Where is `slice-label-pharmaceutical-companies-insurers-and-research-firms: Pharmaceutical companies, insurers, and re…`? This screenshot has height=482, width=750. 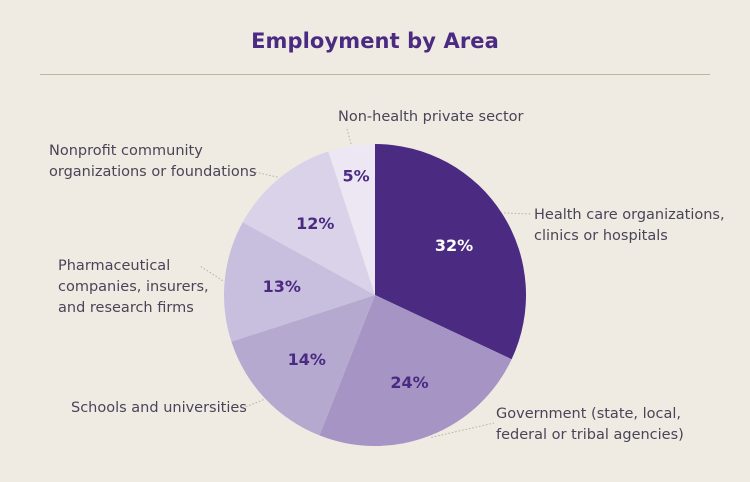
slice-label-pharmaceutical-companies-insurers-and-research-firms: Pharmaceutical companies, insurers, and re… is located at coordinates (133, 287).